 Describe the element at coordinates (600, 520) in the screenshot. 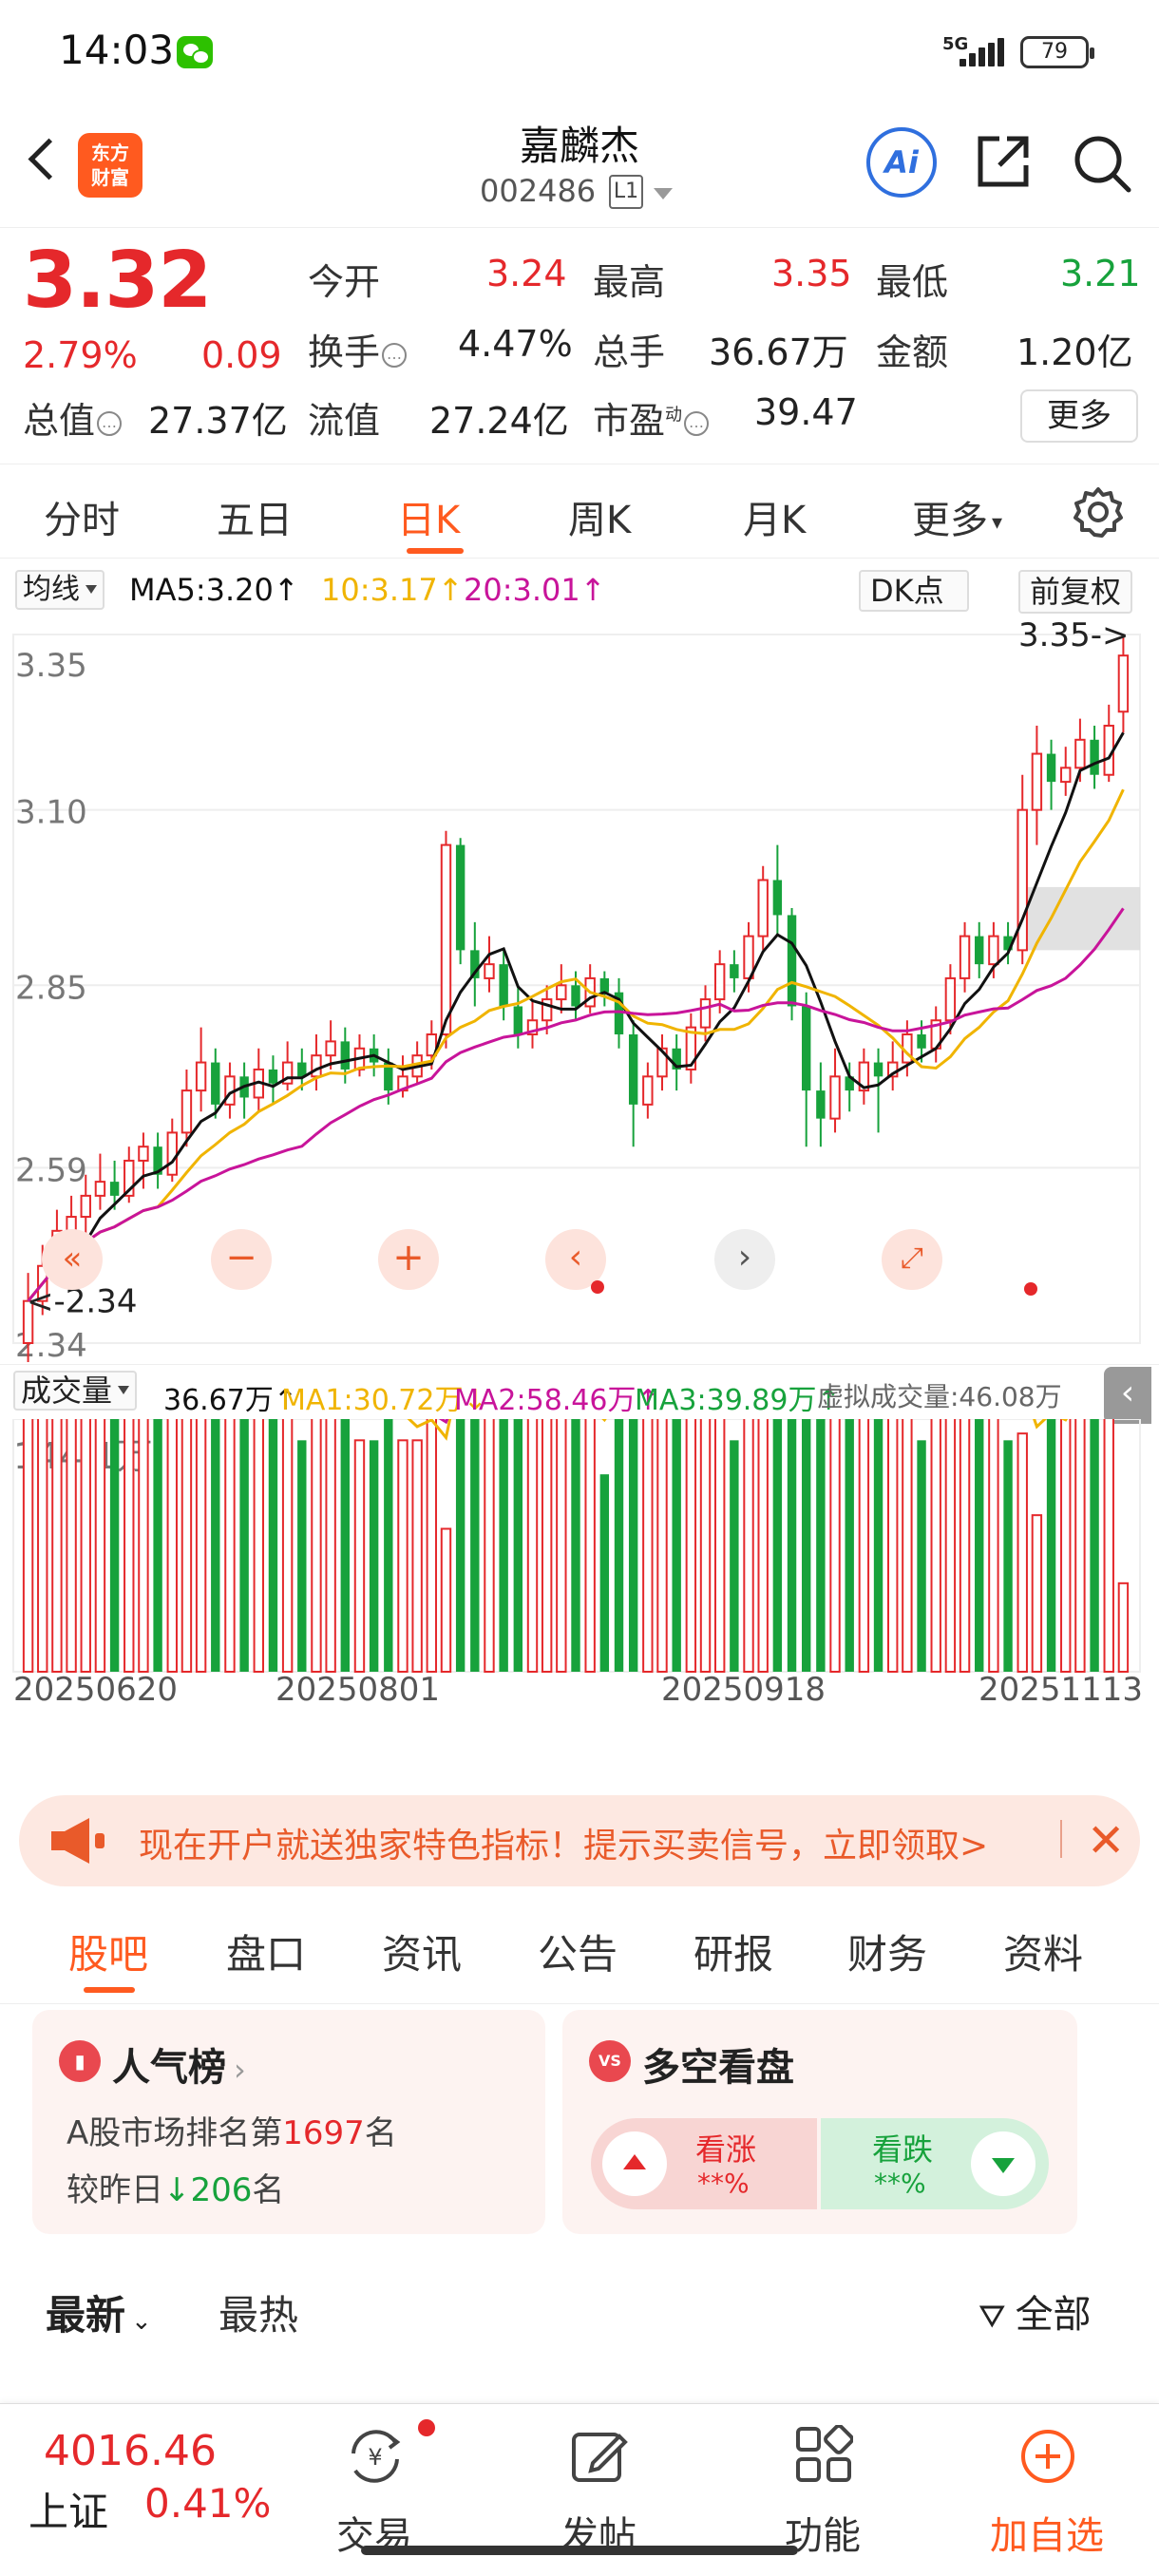

I see `tab-weekly-k: 周K` at that location.